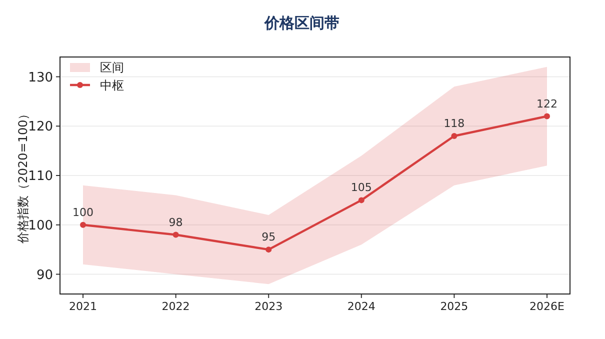 The height and width of the screenshot is (339, 605). What do you see at coordinates (44, 275) in the screenshot?
I see `y-tick-label: 90` at bounding box center [44, 275].